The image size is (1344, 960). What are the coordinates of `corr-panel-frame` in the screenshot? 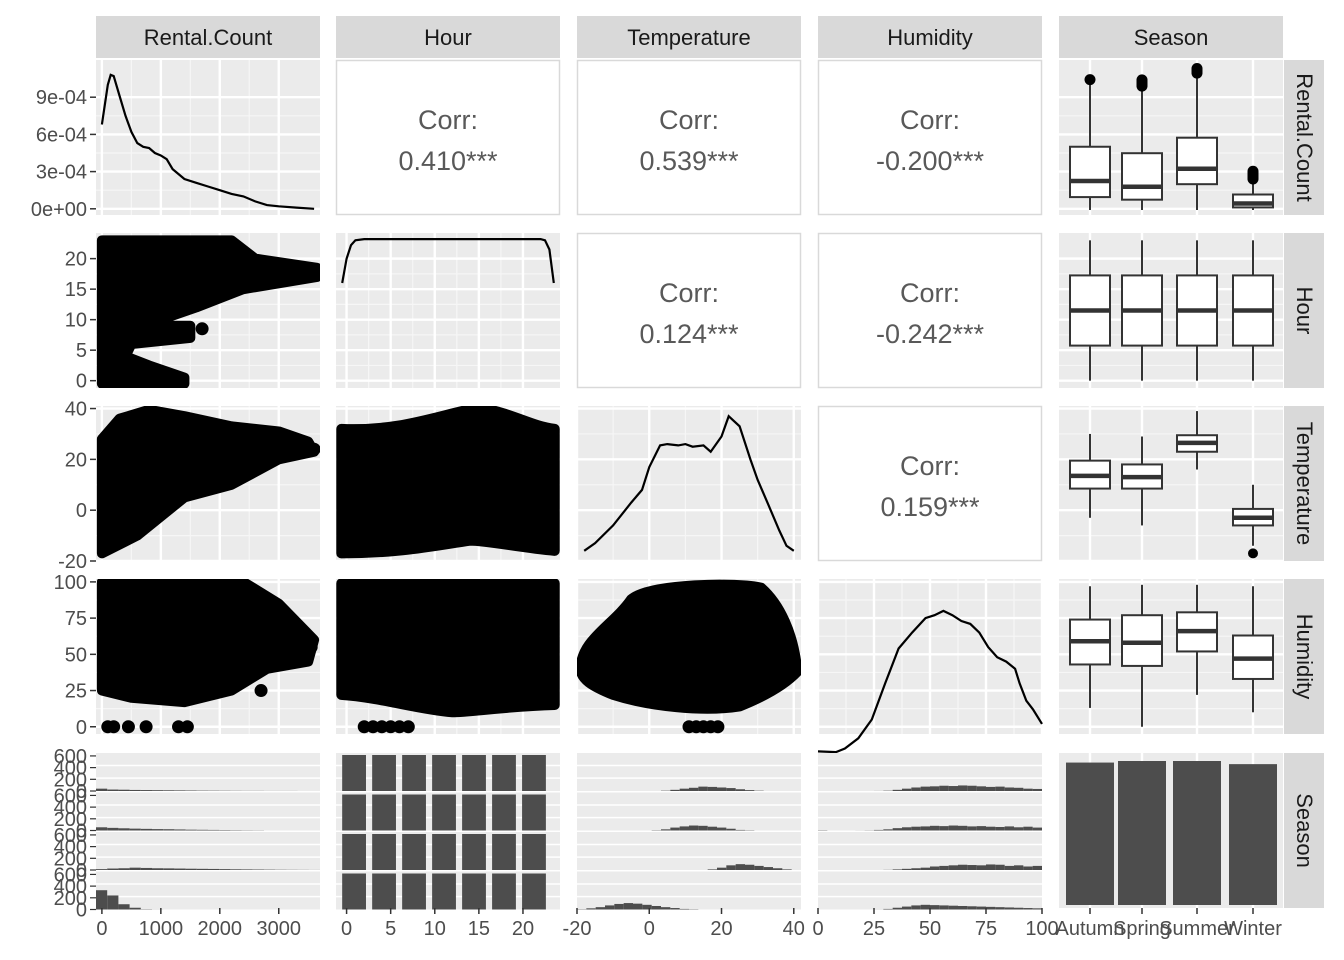 It's located at (930, 311).